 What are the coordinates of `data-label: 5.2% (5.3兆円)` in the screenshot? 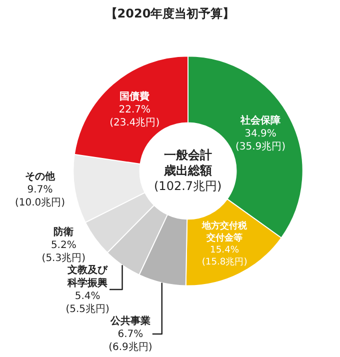 It's located at (64, 252).